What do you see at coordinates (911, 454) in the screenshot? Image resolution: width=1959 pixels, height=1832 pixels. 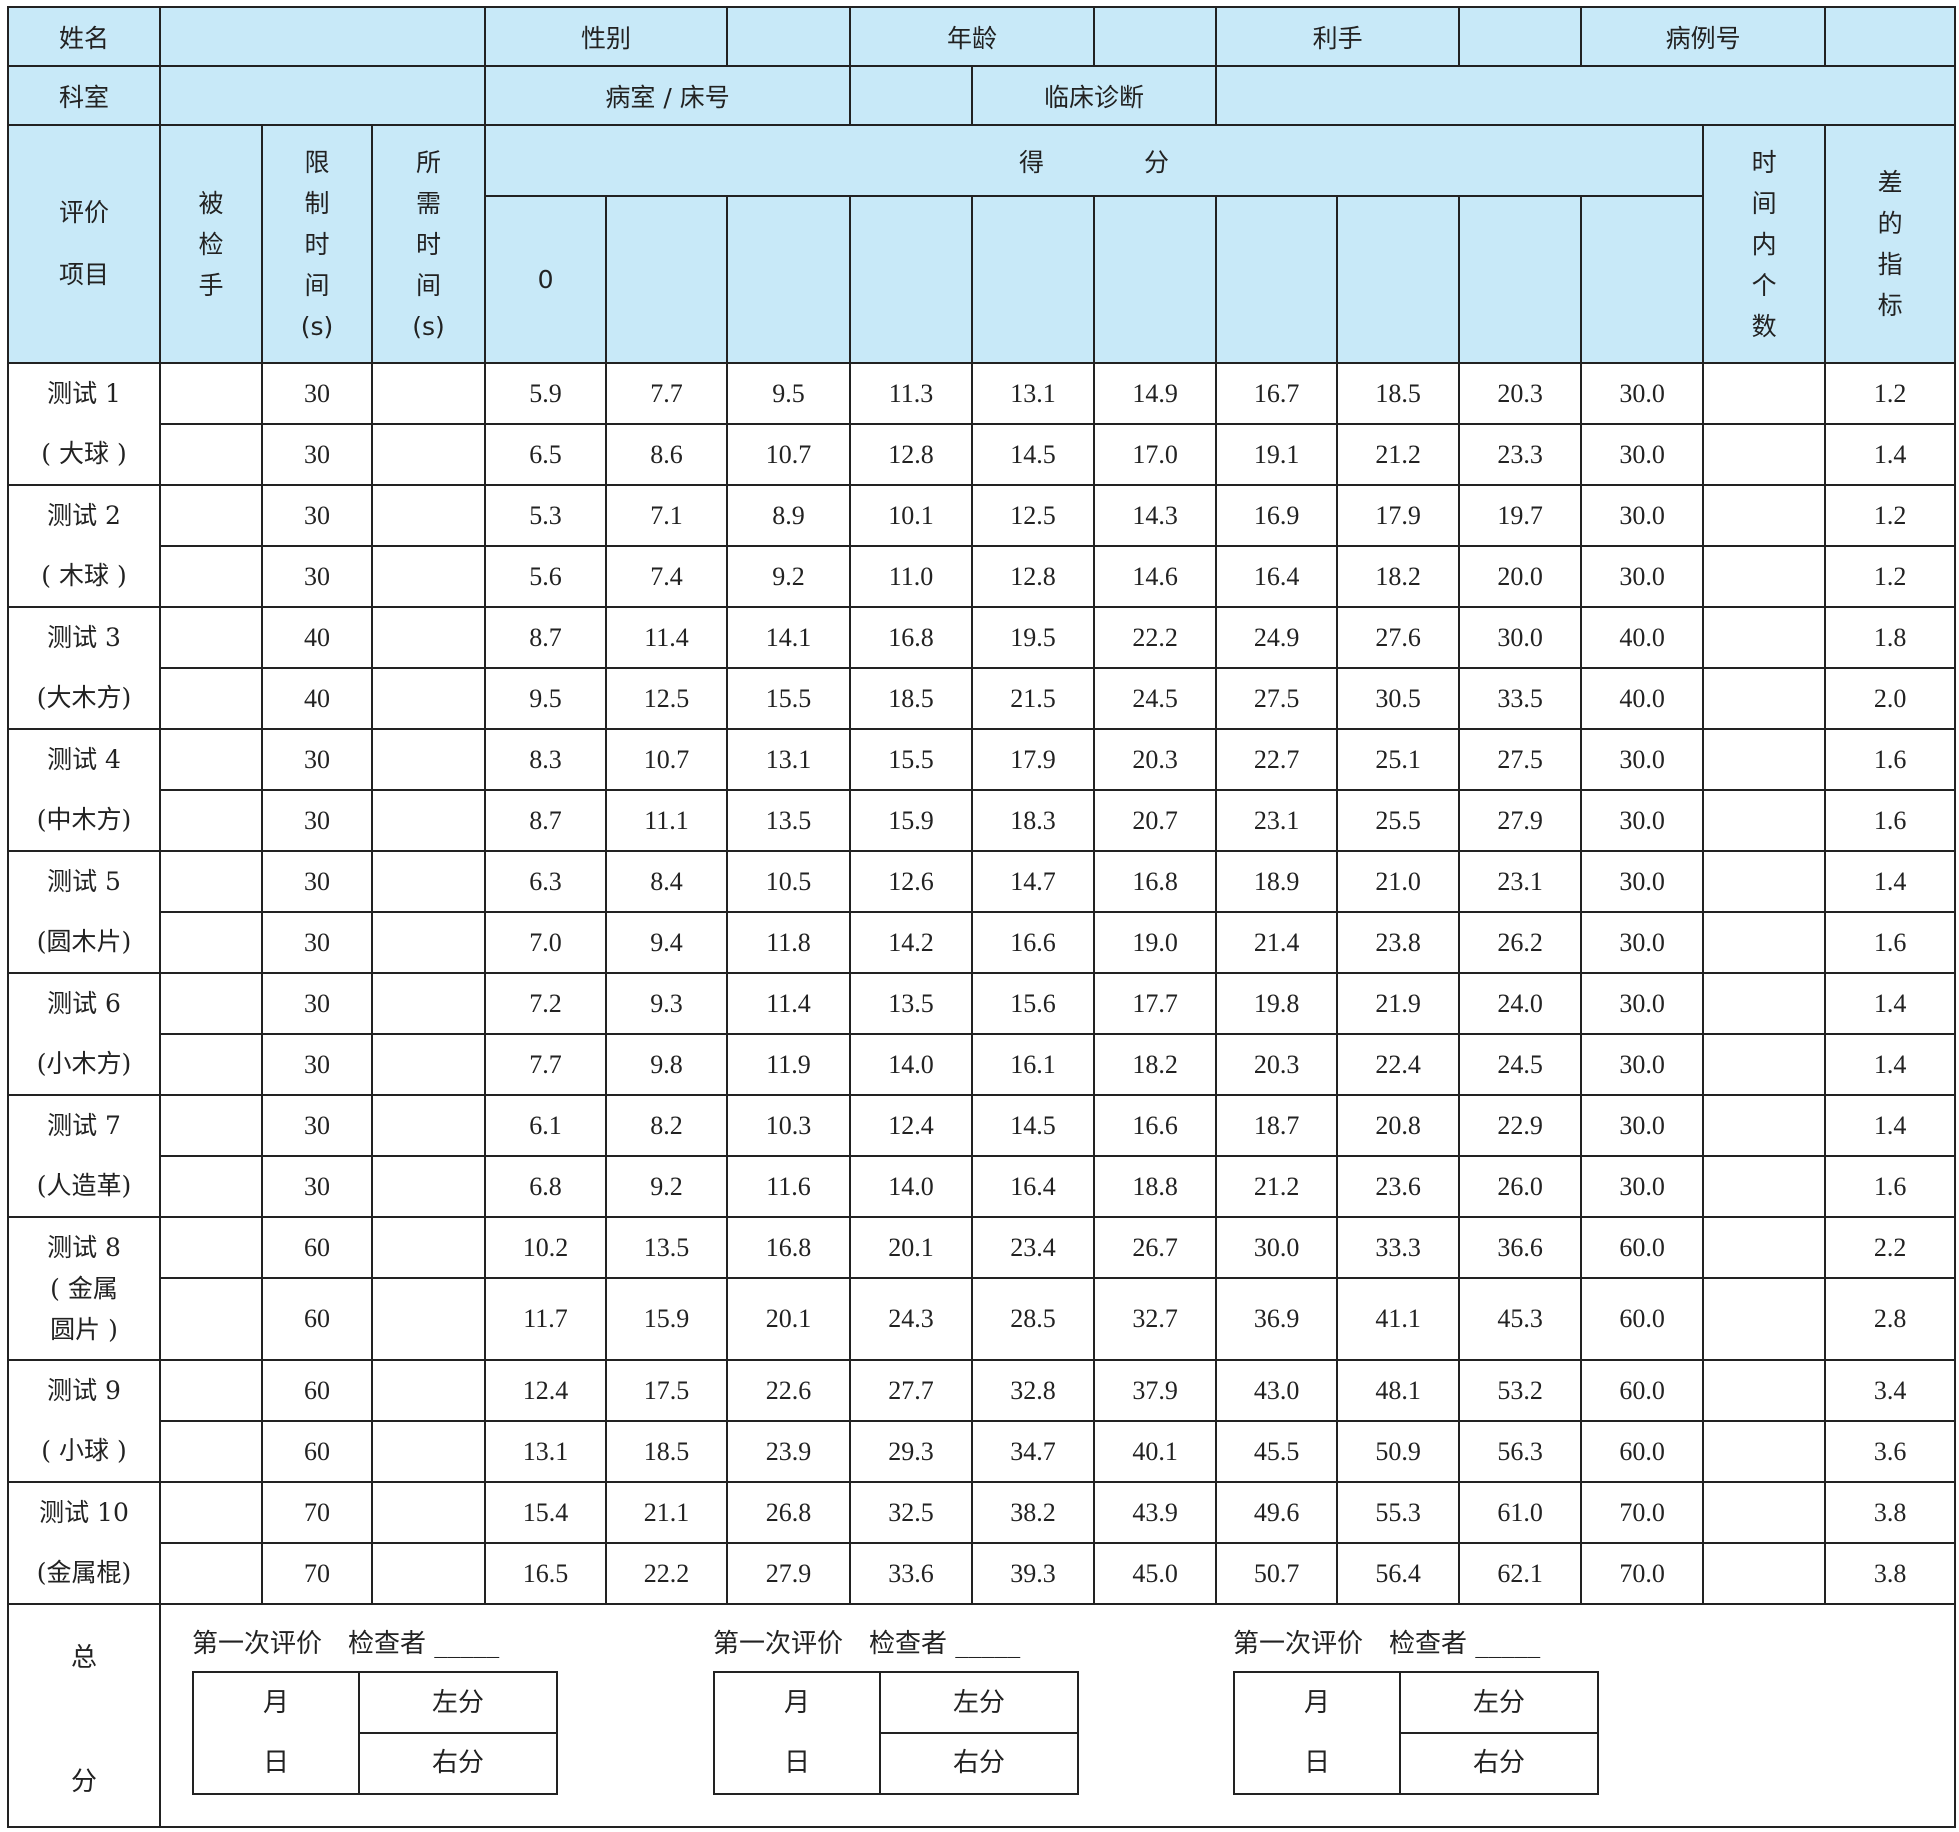 I see `score-threshold-cell: 12.8` at bounding box center [911, 454].